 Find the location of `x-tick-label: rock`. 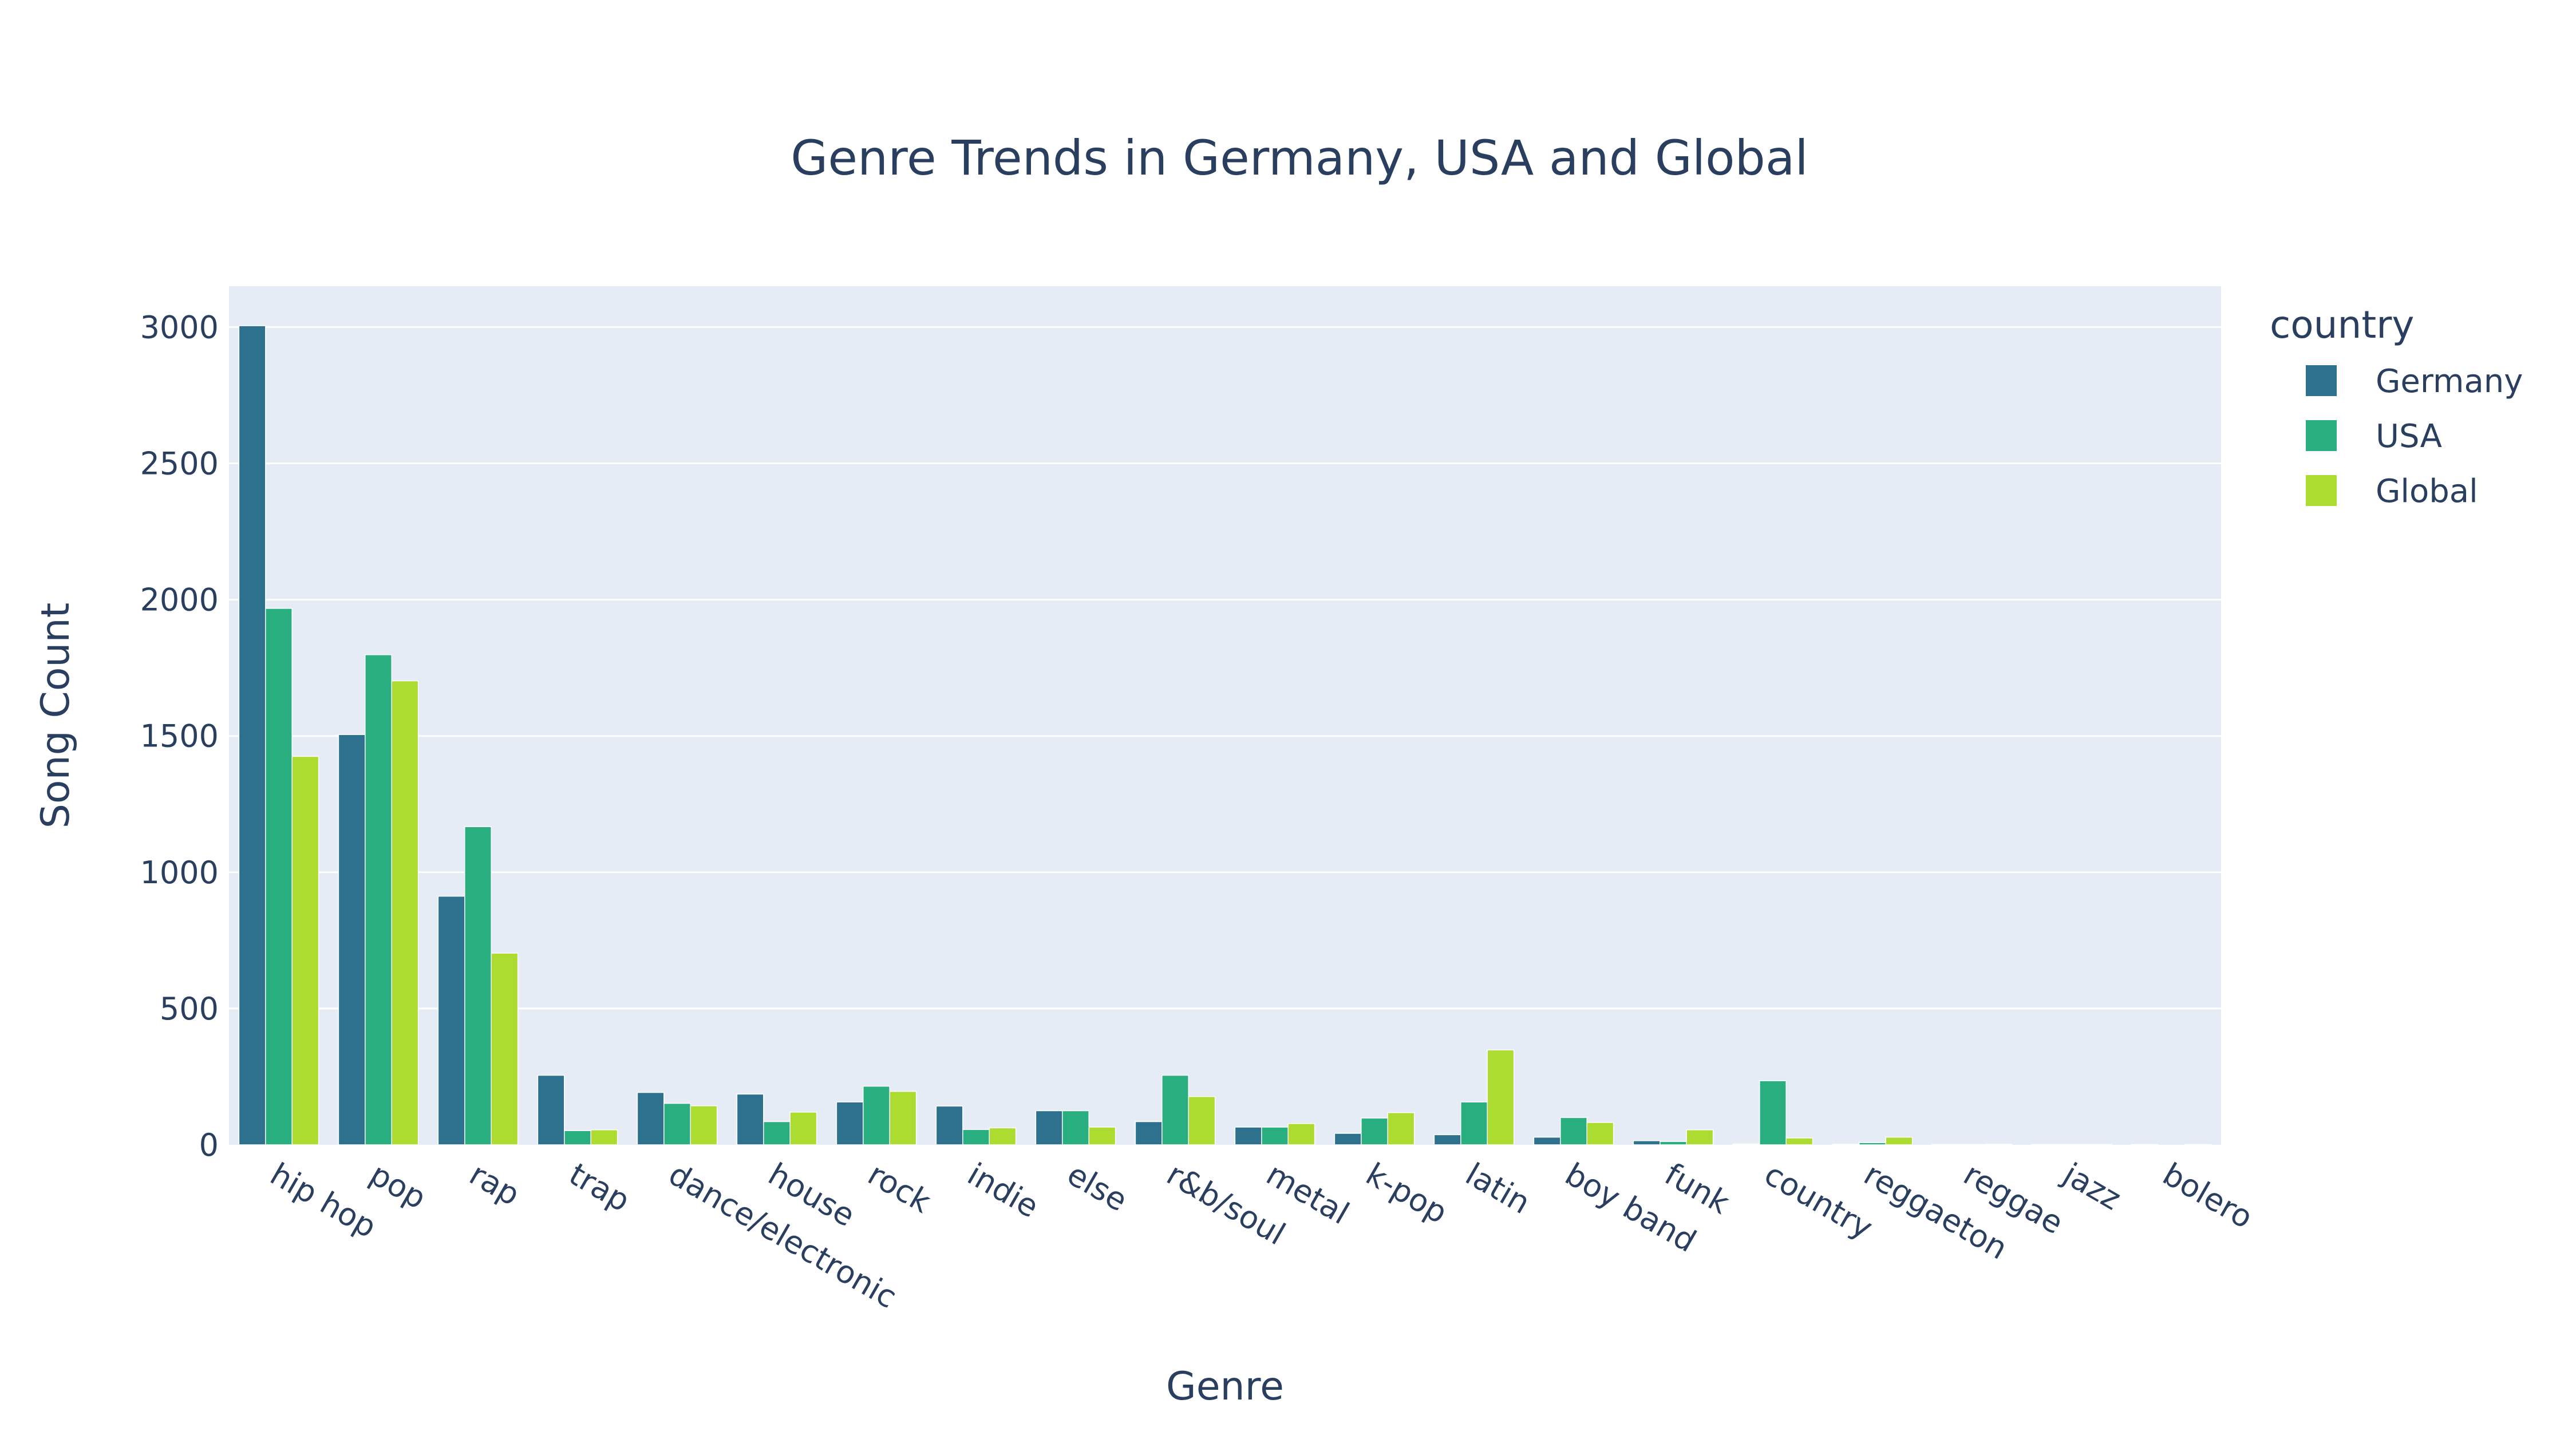

x-tick-label: rock is located at coordinates (900, 1188).